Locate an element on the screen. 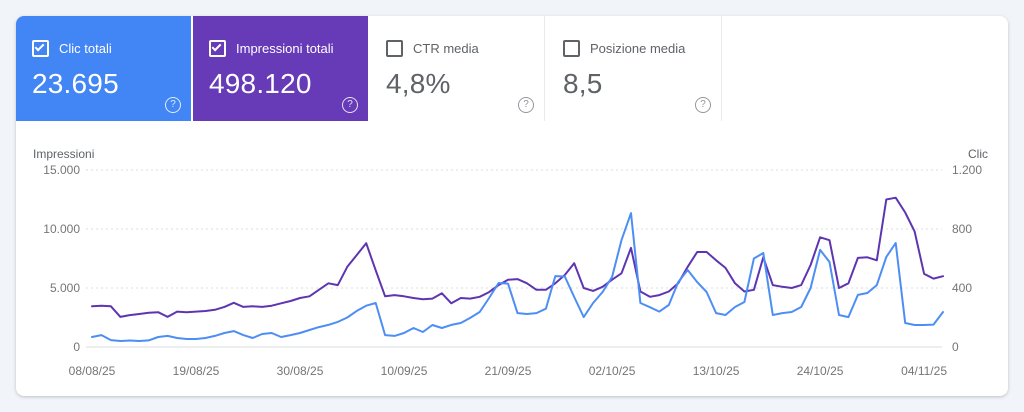 The height and width of the screenshot is (412, 1024). total-clicks-checkbox is located at coordinates (40, 48).